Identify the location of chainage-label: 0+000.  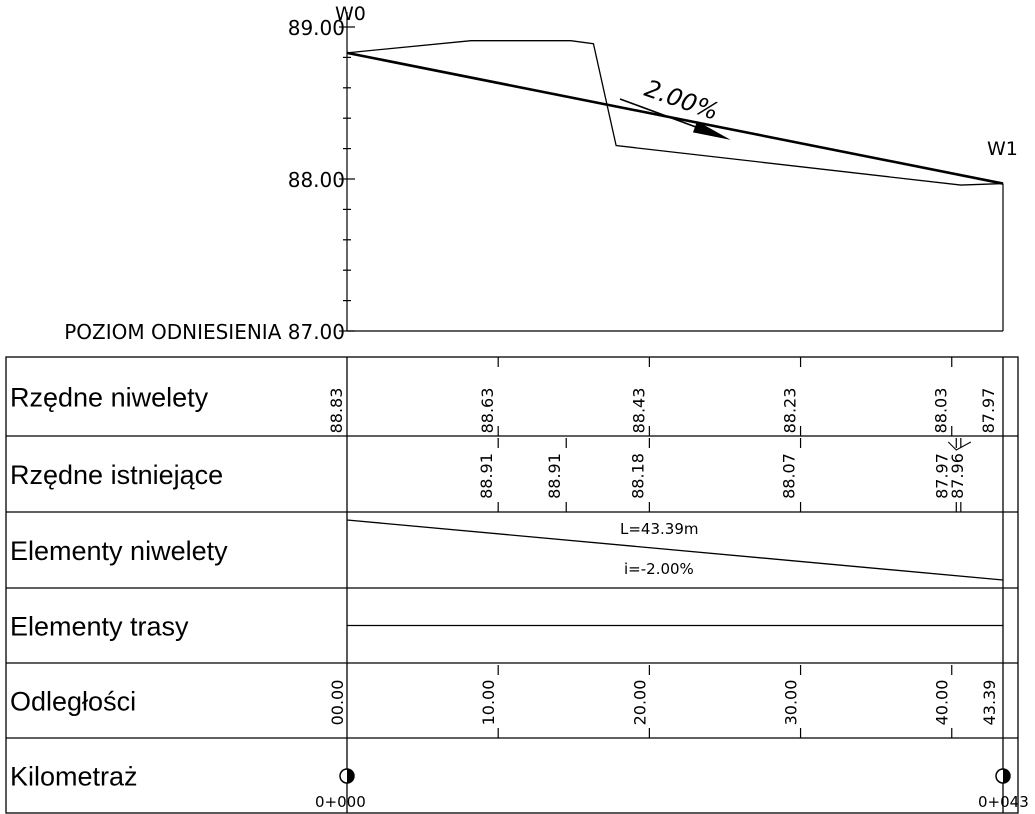
(340, 802).